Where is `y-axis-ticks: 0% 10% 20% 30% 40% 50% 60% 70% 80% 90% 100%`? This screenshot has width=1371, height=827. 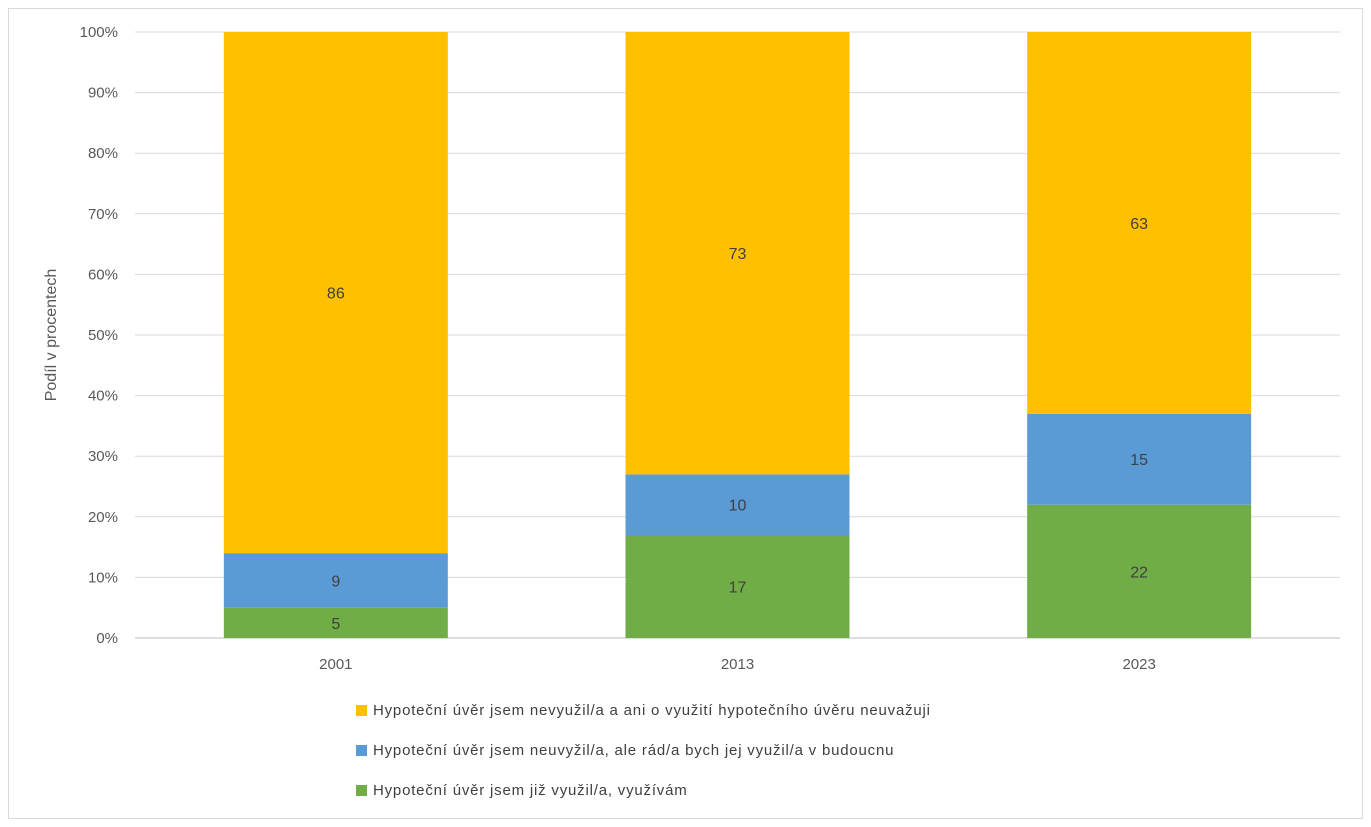 y-axis-ticks: 0% 10% 20% 30% 40% 50% 60% 70% 80% 90% 100% is located at coordinates (99, 335).